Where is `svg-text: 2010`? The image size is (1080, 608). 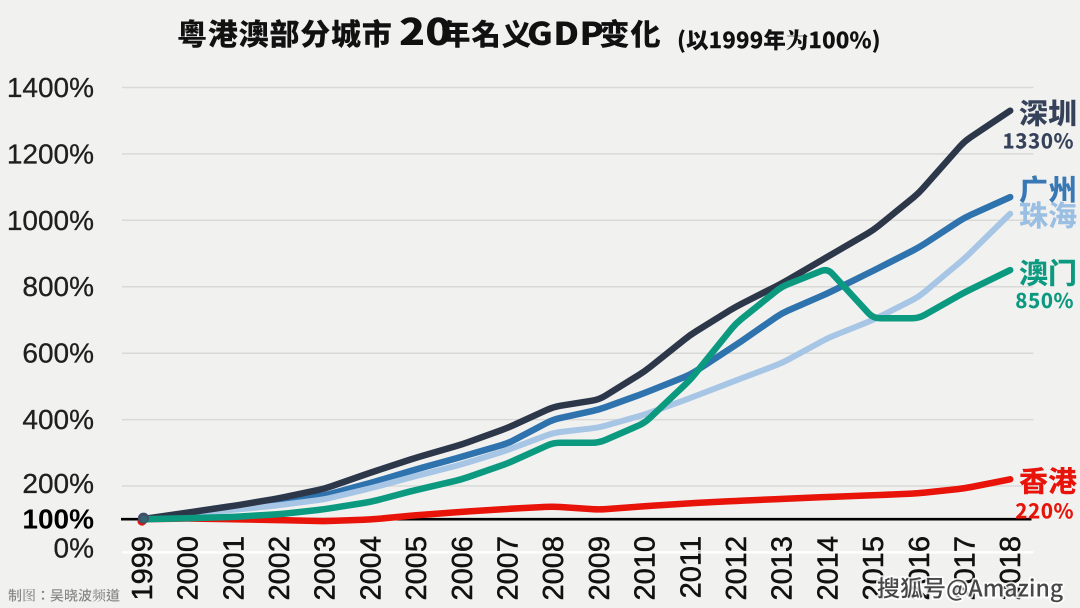 svg-text: 2010 is located at coordinates (646, 568).